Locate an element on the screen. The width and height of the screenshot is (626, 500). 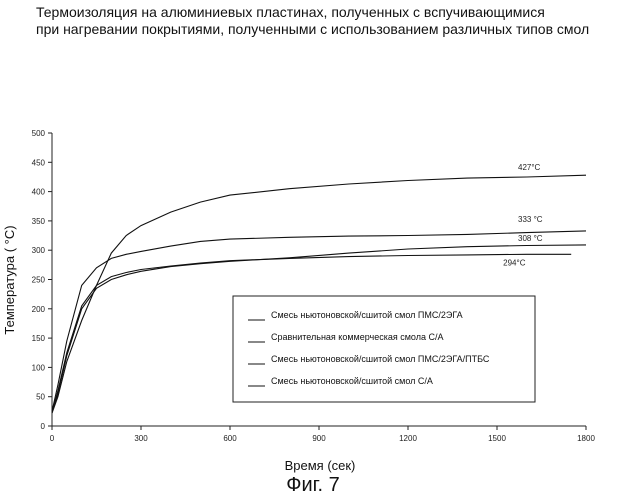
legend-label-1: Смесь ньютоновской/сшитой смол ПМС/2ЭГА is located at coordinates (367, 315).